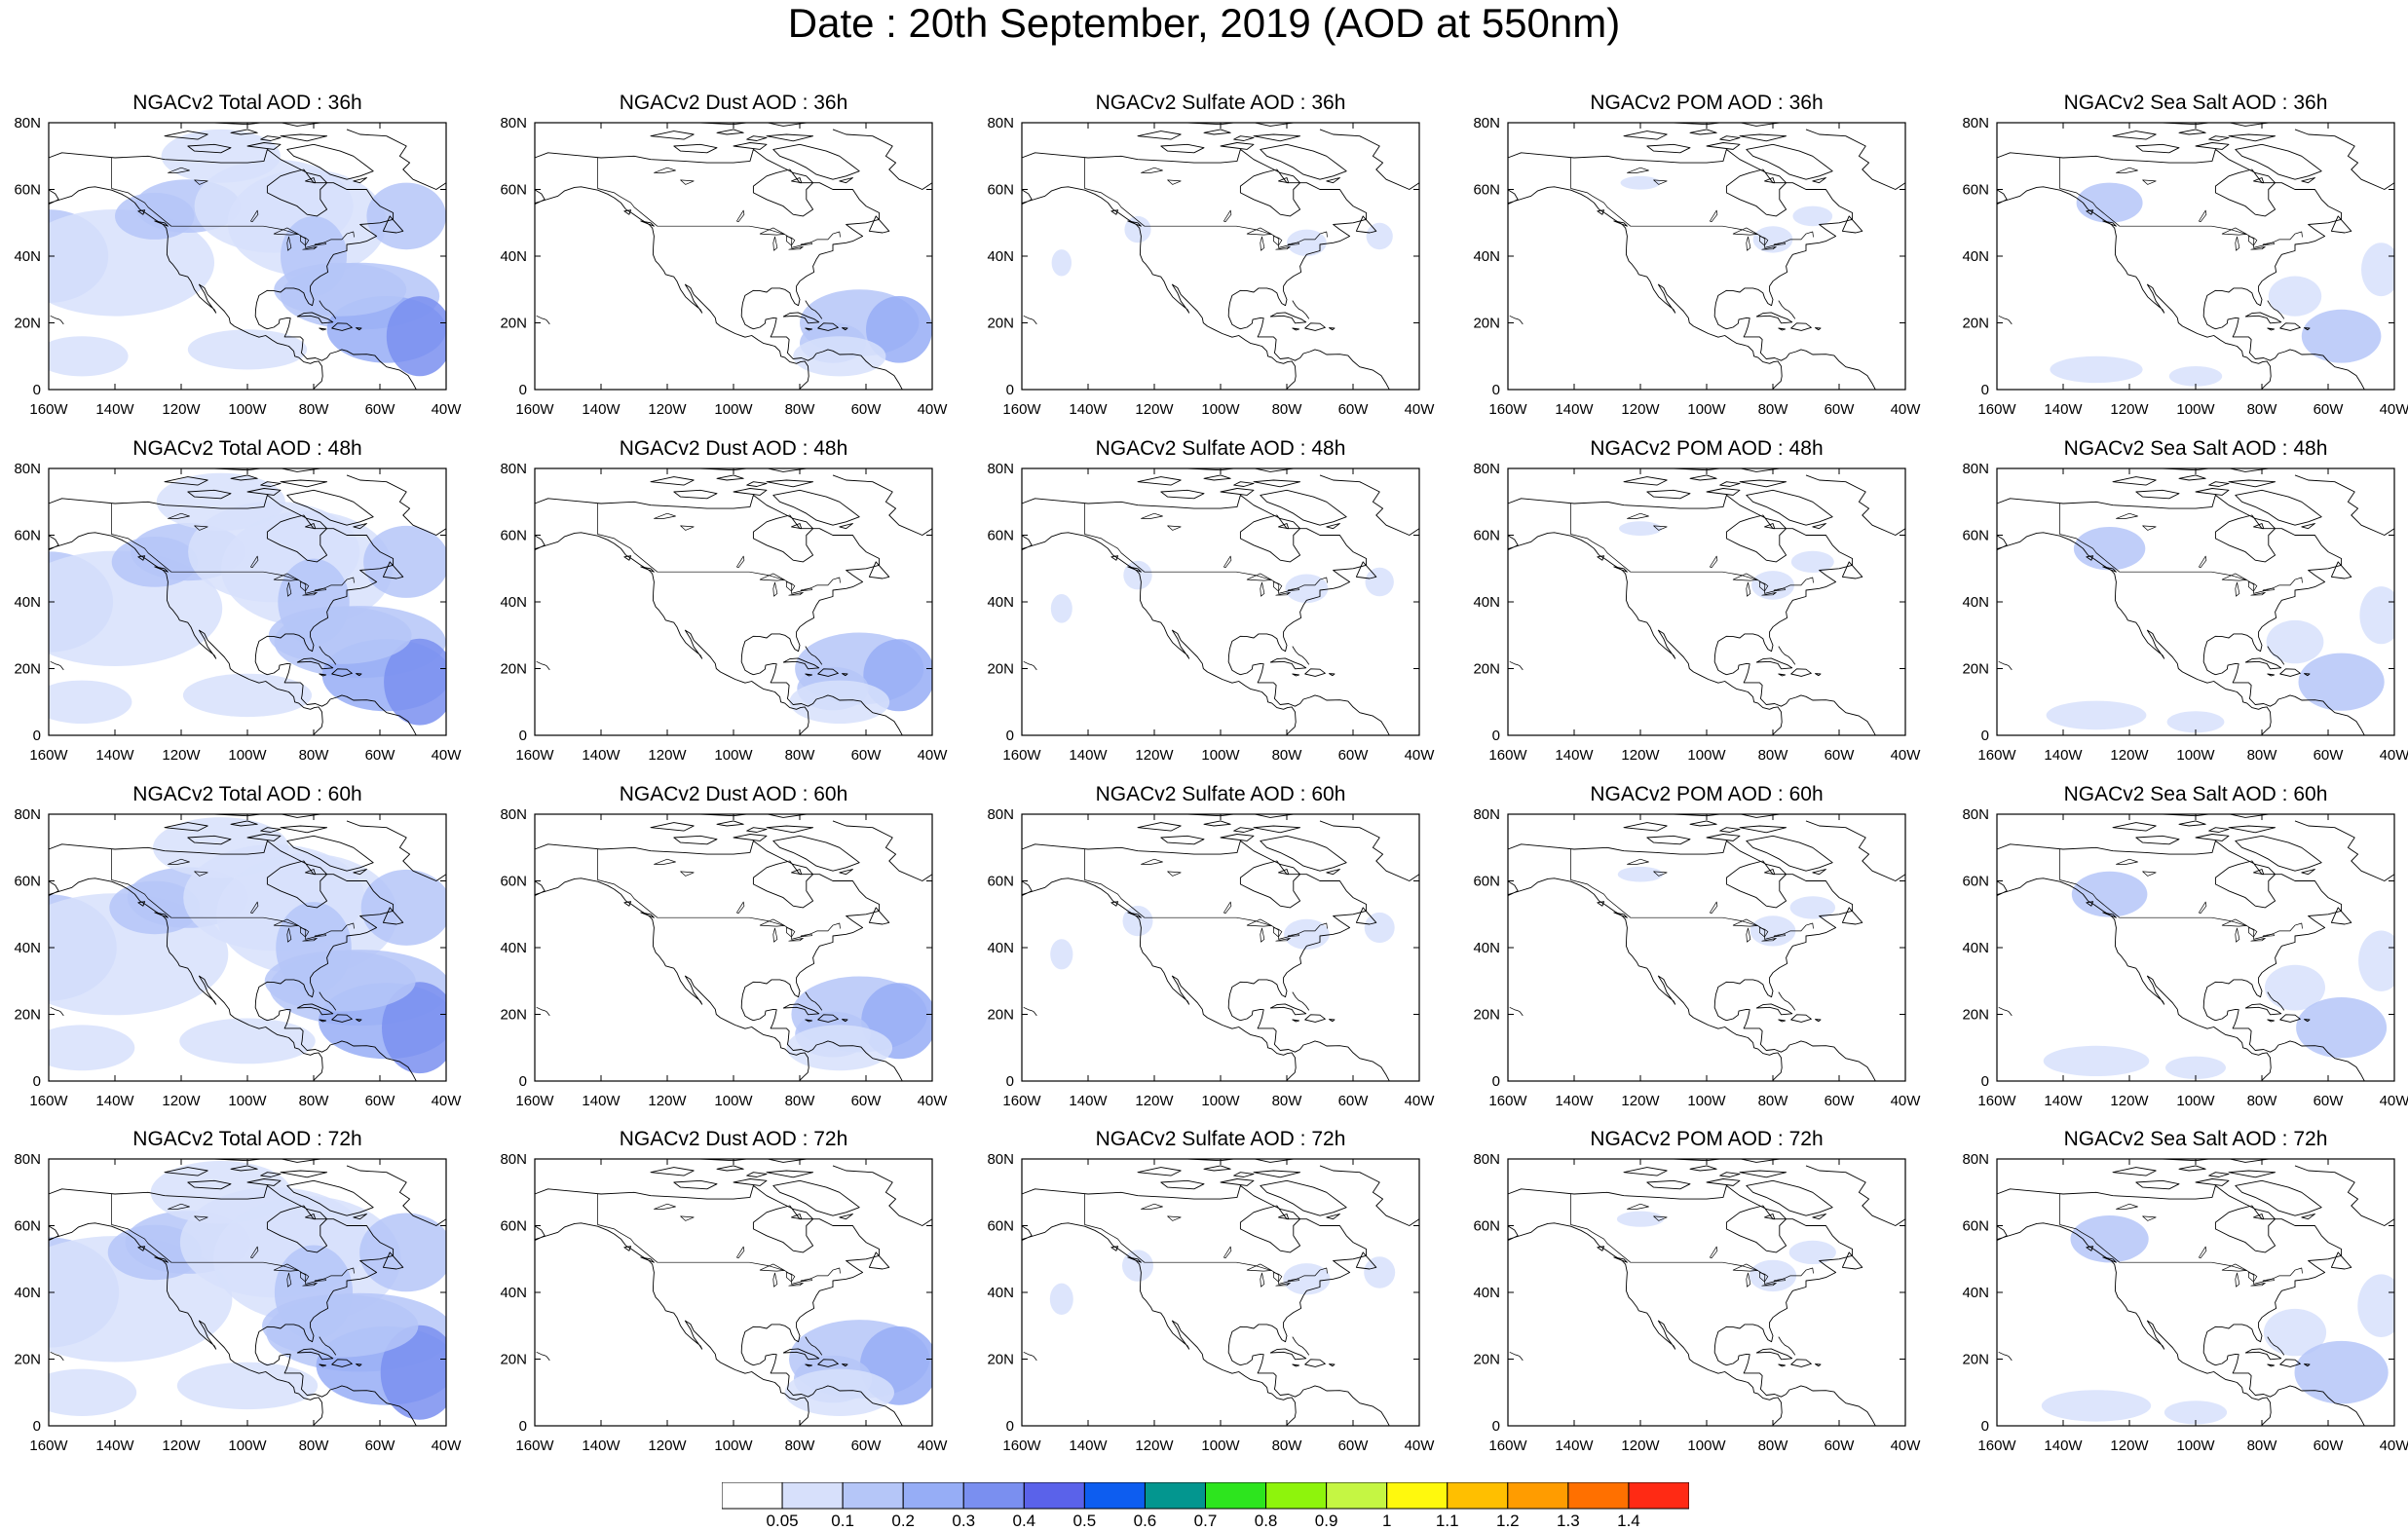 The width and height of the screenshot is (2408, 1531). I want to click on lat-tick-label: 60N, so click(1000, 882).